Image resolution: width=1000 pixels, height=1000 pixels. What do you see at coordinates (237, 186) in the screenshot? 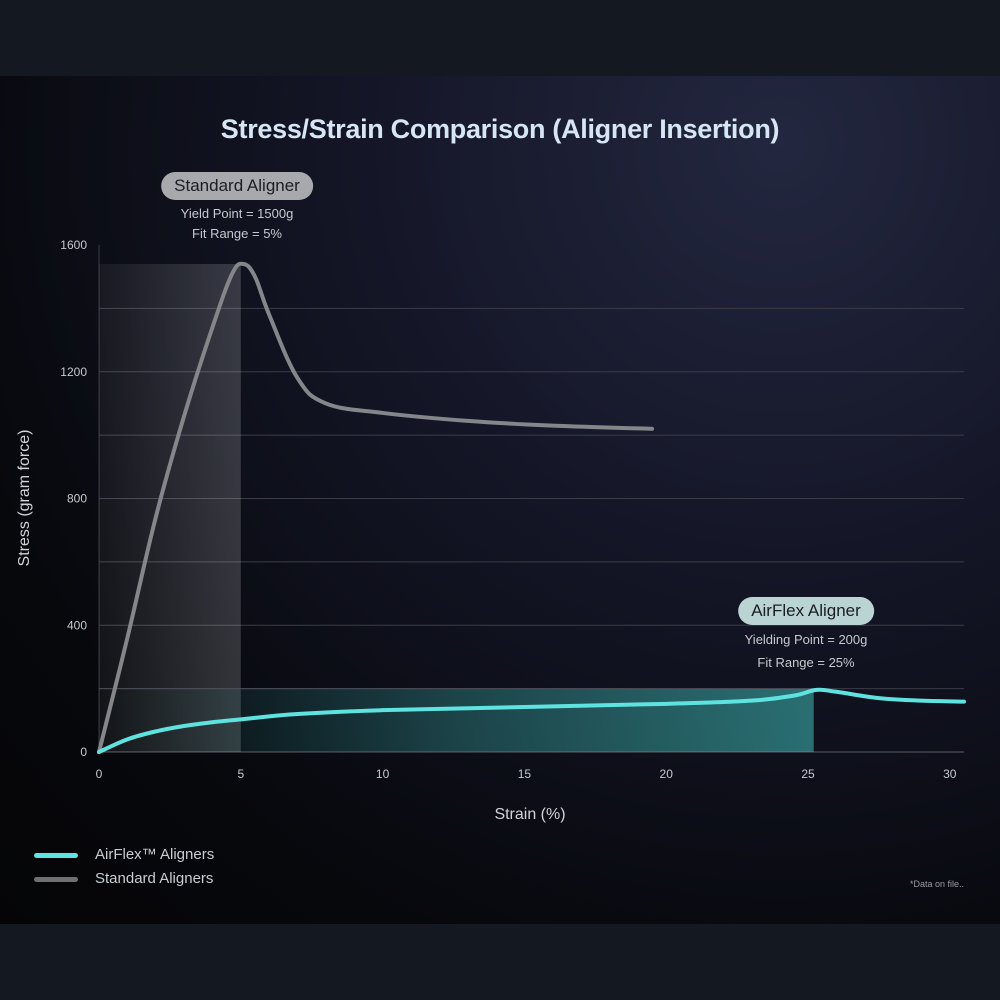
I see `standard-aligner-annotation-label: Standard Aligner` at bounding box center [237, 186].